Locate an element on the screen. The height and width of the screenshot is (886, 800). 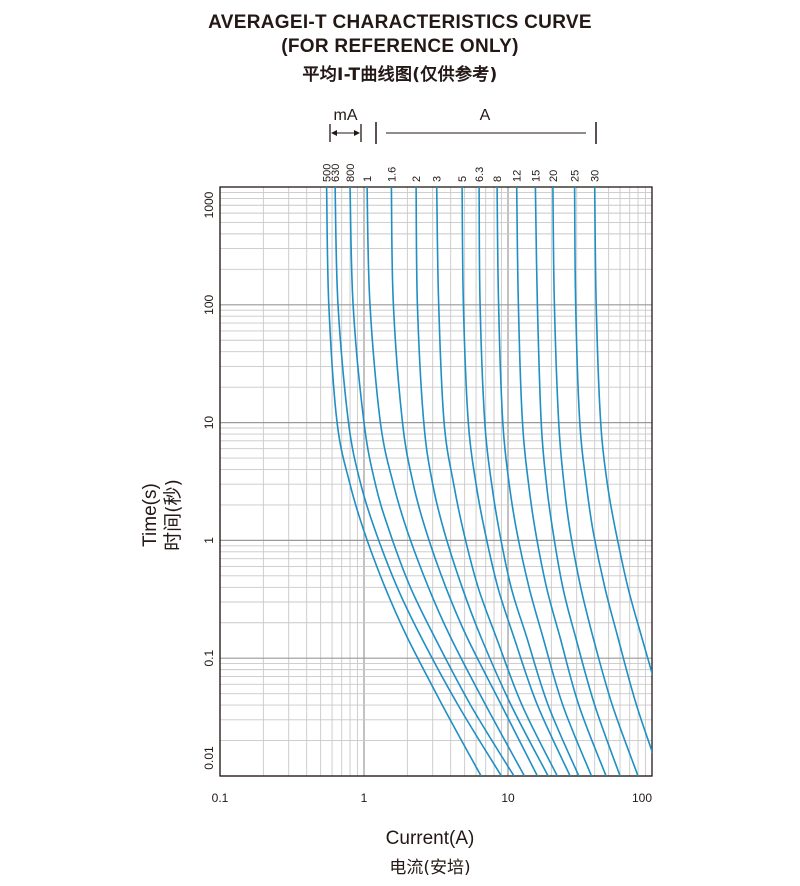
y-tick-label: 0.1 is located at coordinates (209, 658).